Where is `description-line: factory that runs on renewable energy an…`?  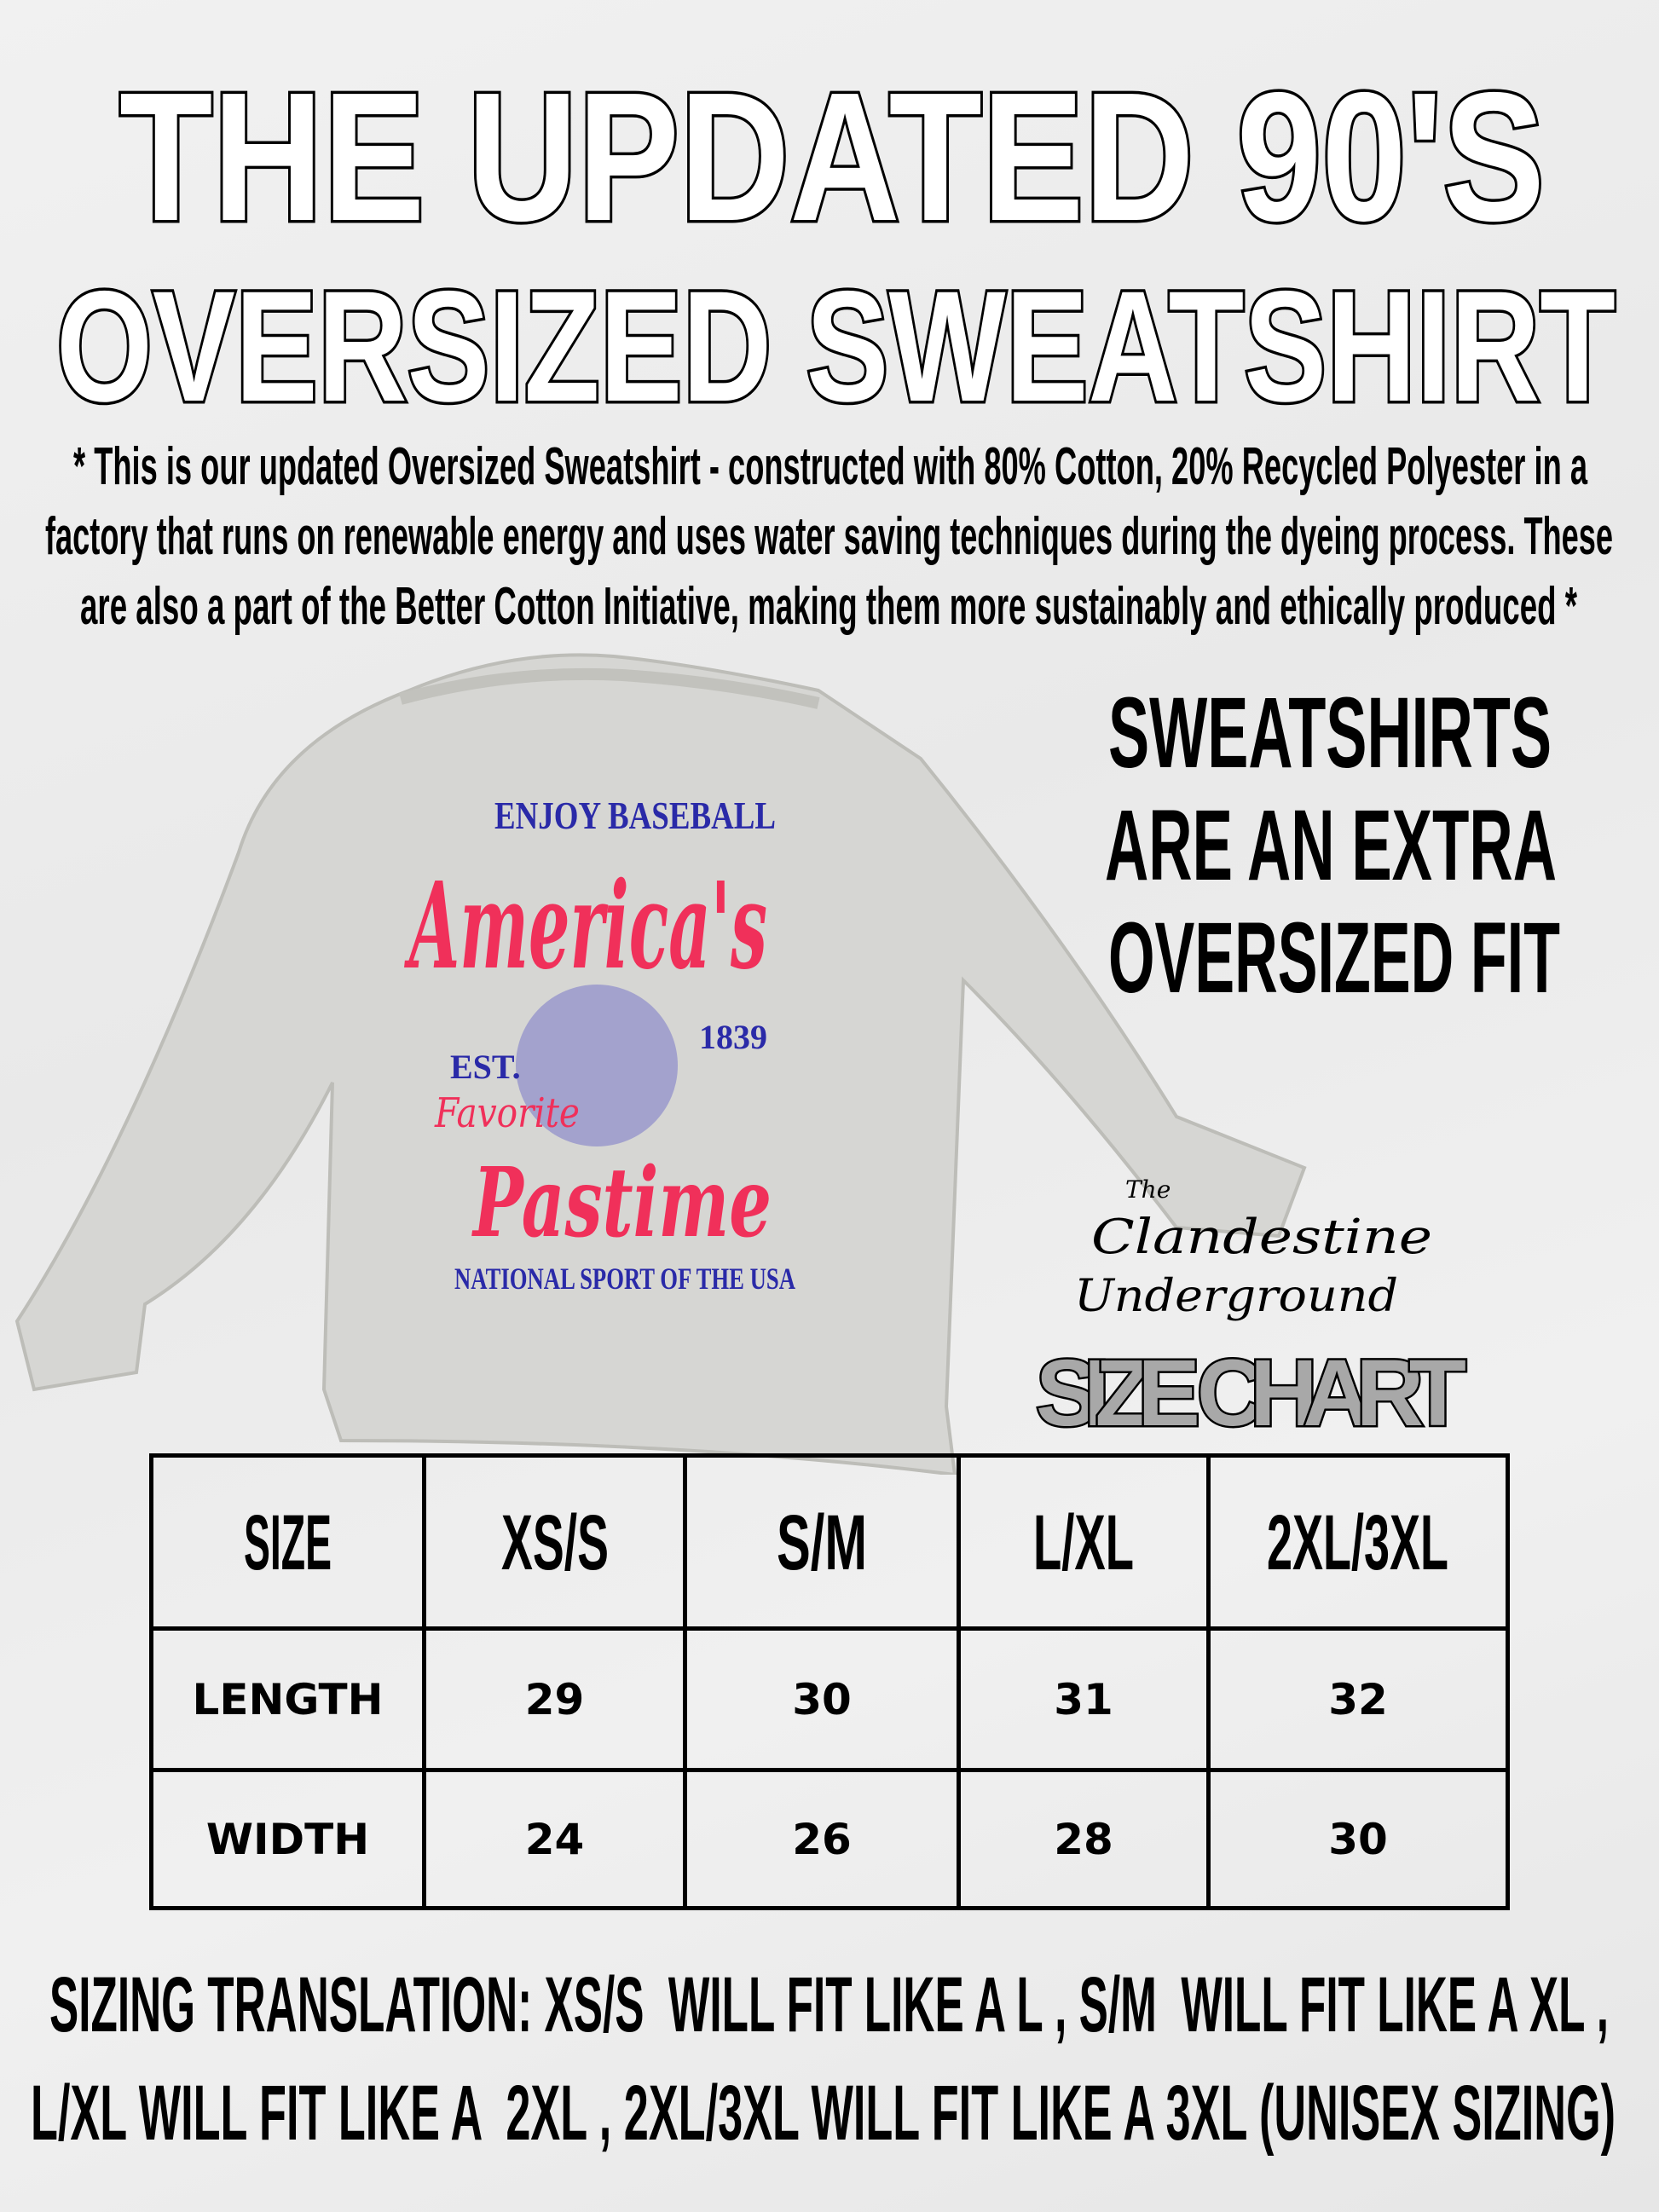
description-line: factory that runs on renewable energy an… is located at coordinates (829, 536).